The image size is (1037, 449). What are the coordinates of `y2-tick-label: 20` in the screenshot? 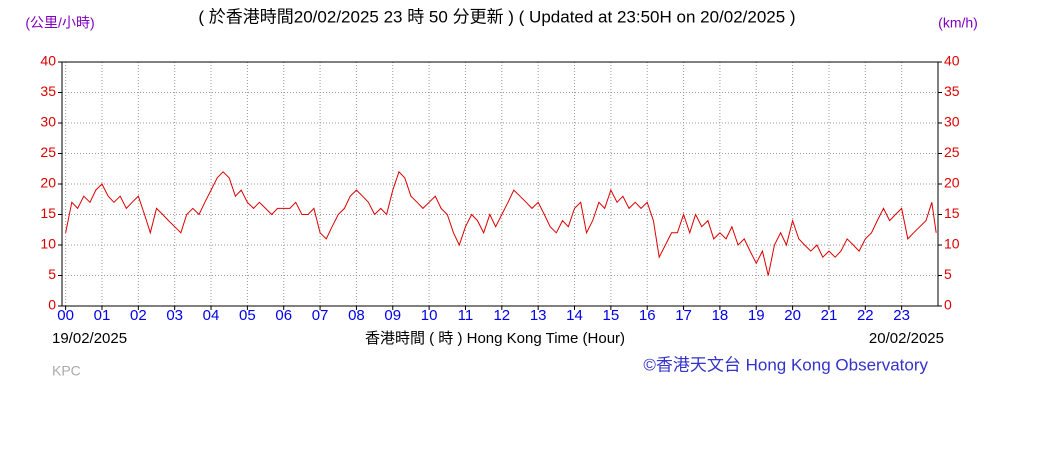 It's located at (952, 183).